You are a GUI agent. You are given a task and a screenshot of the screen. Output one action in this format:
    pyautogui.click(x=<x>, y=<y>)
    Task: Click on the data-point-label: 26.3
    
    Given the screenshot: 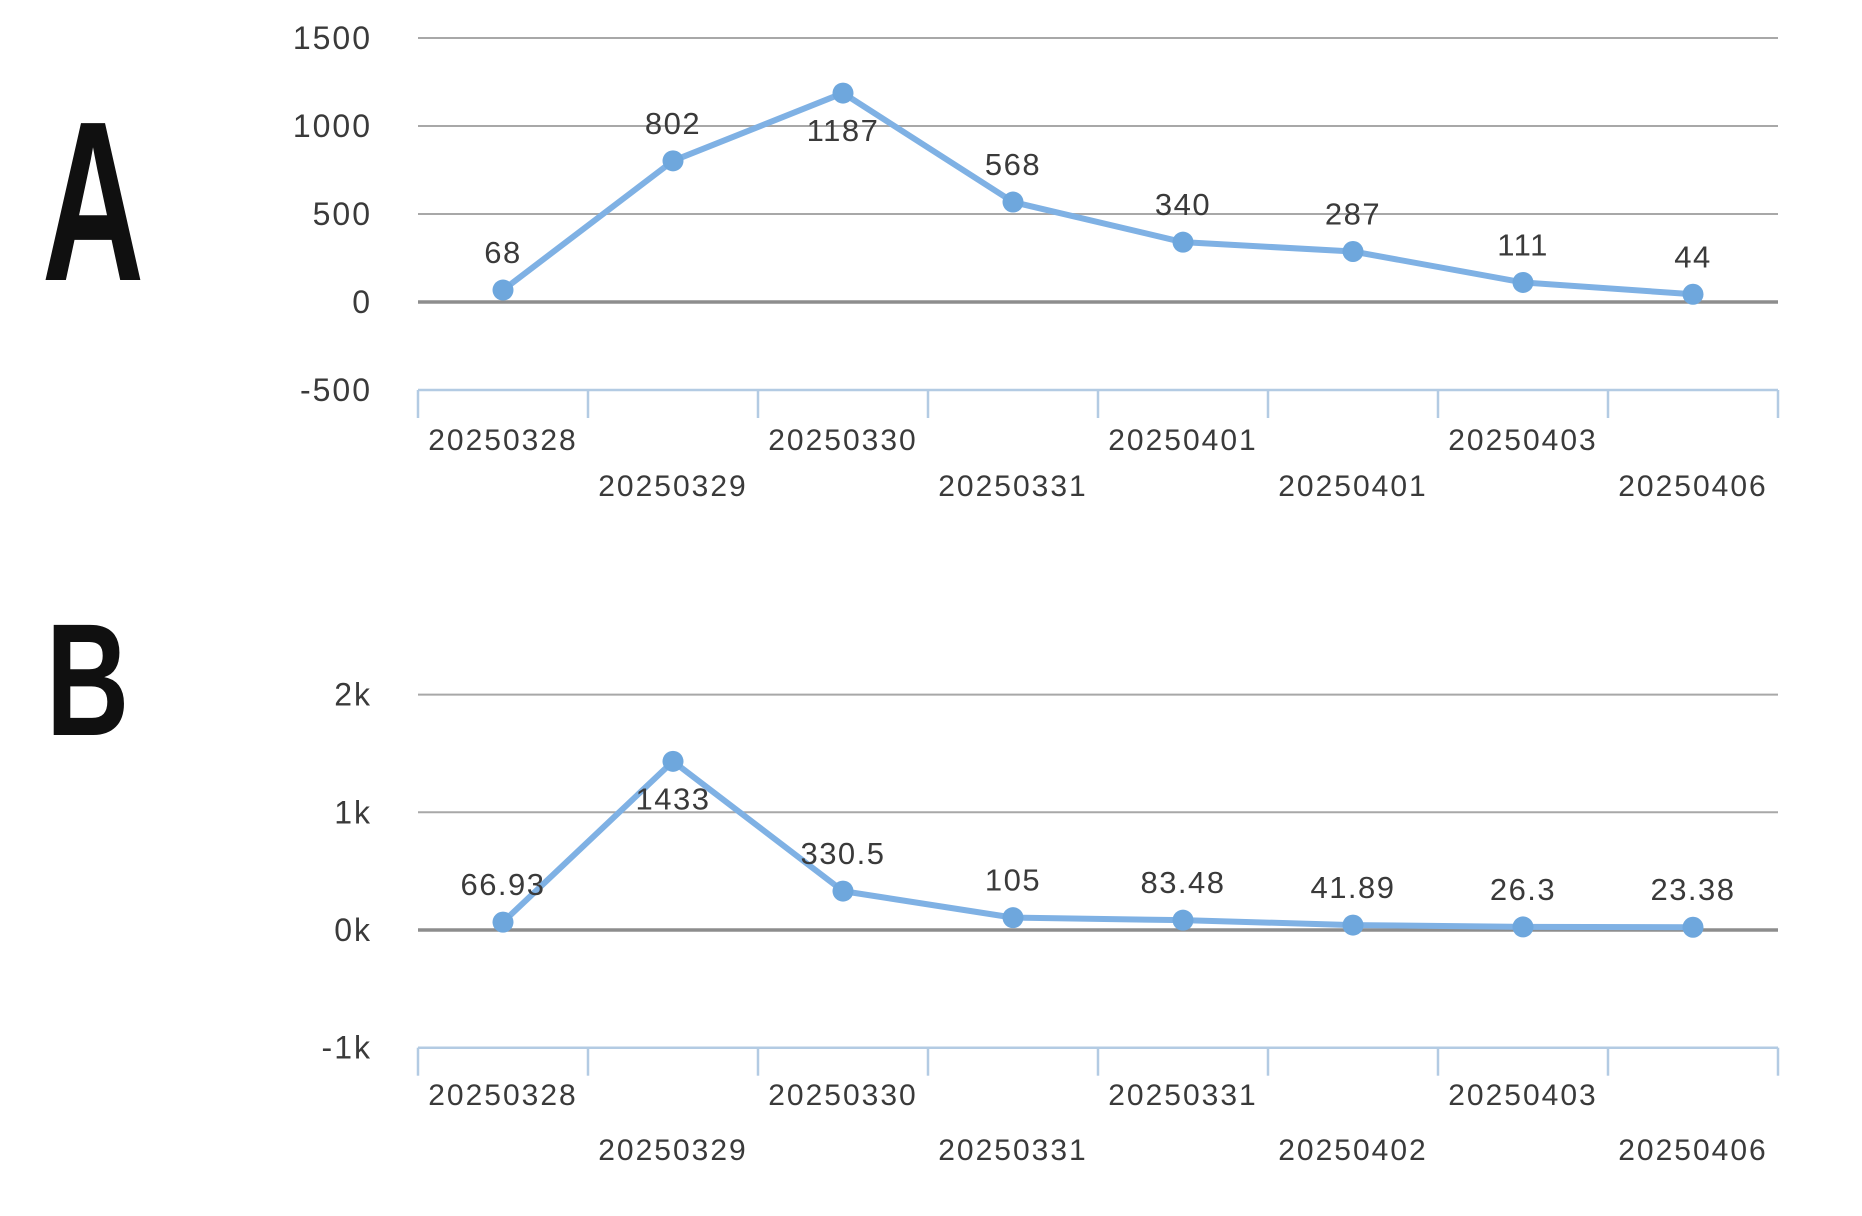 What is the action you would take?
    pyautogui.click(x=1523, y=889)
    